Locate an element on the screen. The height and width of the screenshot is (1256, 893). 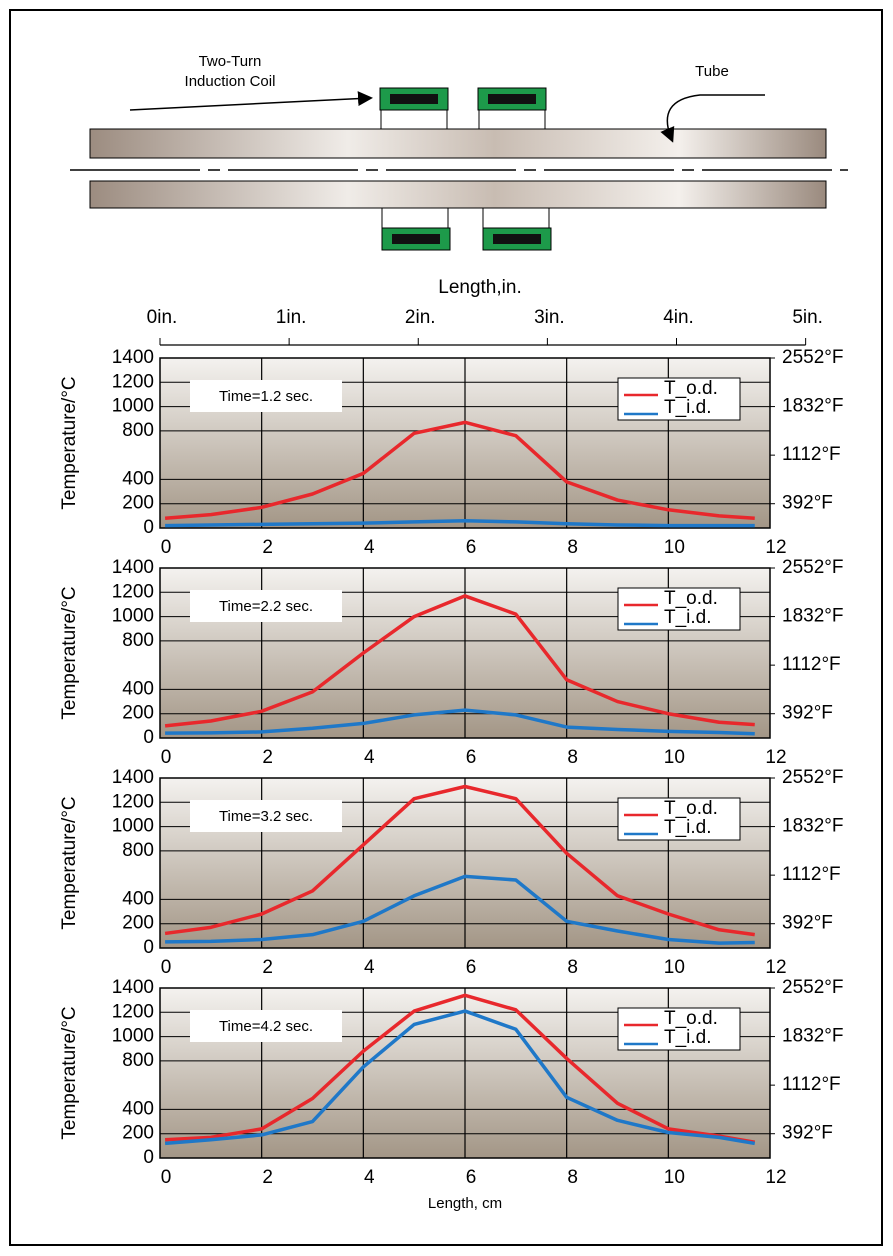
x2-tick-label: 3in. is located at coordinates (549, 317).